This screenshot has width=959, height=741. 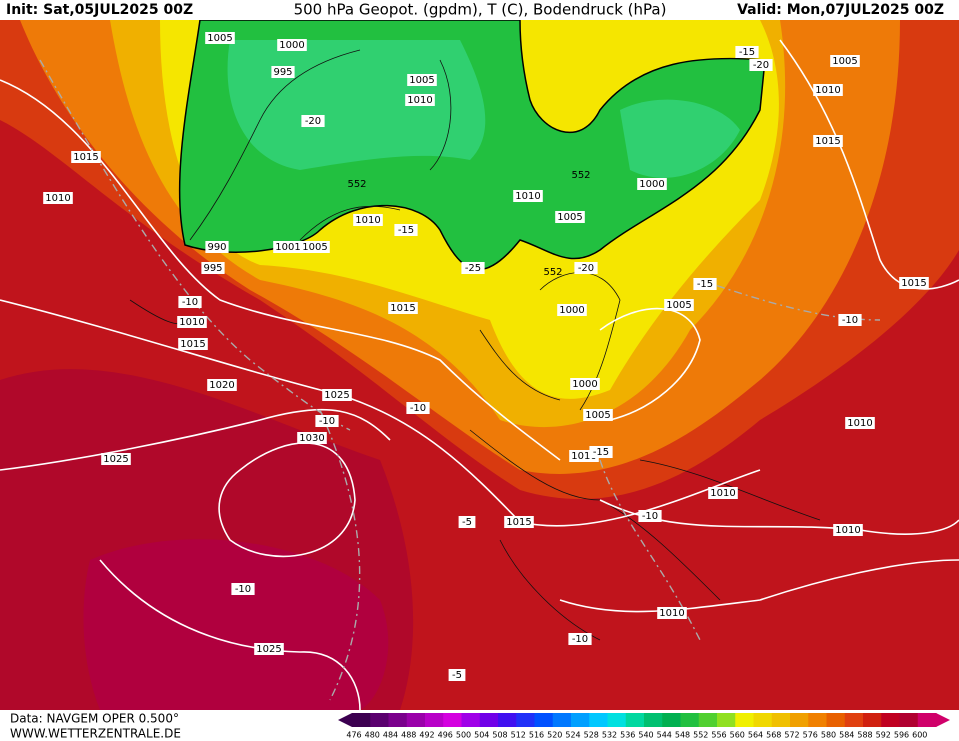 What do you see at coordinates (791, 735) in the screenshot?
I see `colorbar-label: 572` at bounding box center [791, 735].